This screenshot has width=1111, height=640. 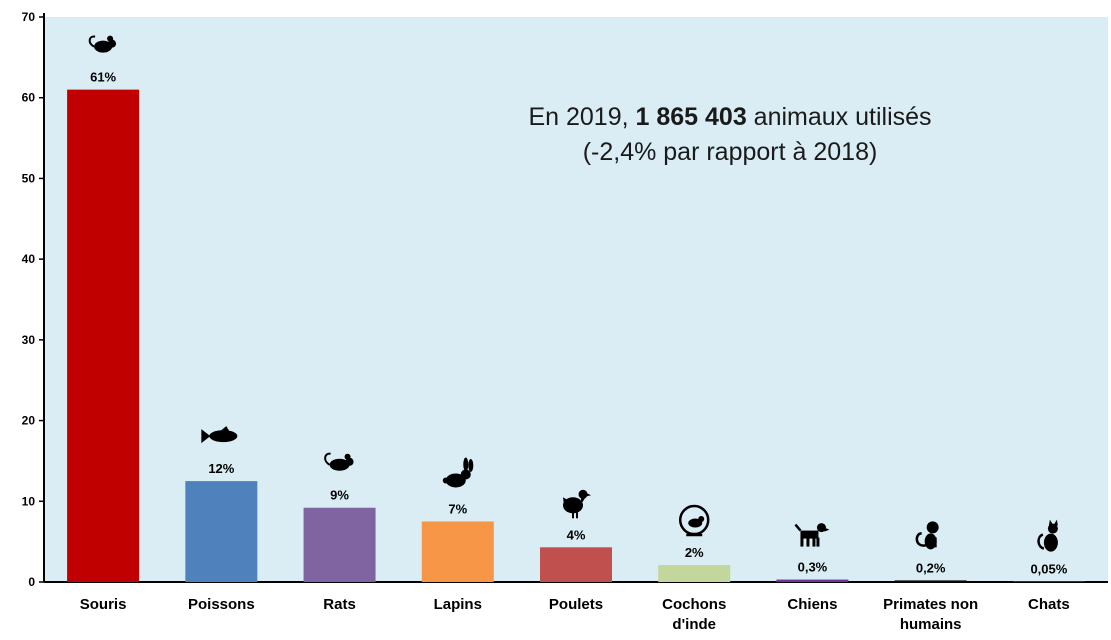 I want to click on x-tick-label: Primates non, so click(x=930, y=604).